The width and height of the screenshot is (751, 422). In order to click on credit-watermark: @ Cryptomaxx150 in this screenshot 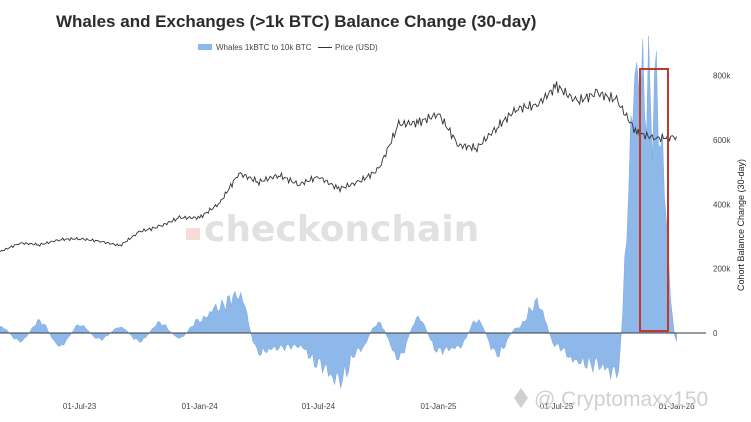, I will do `click(611, 399)`.